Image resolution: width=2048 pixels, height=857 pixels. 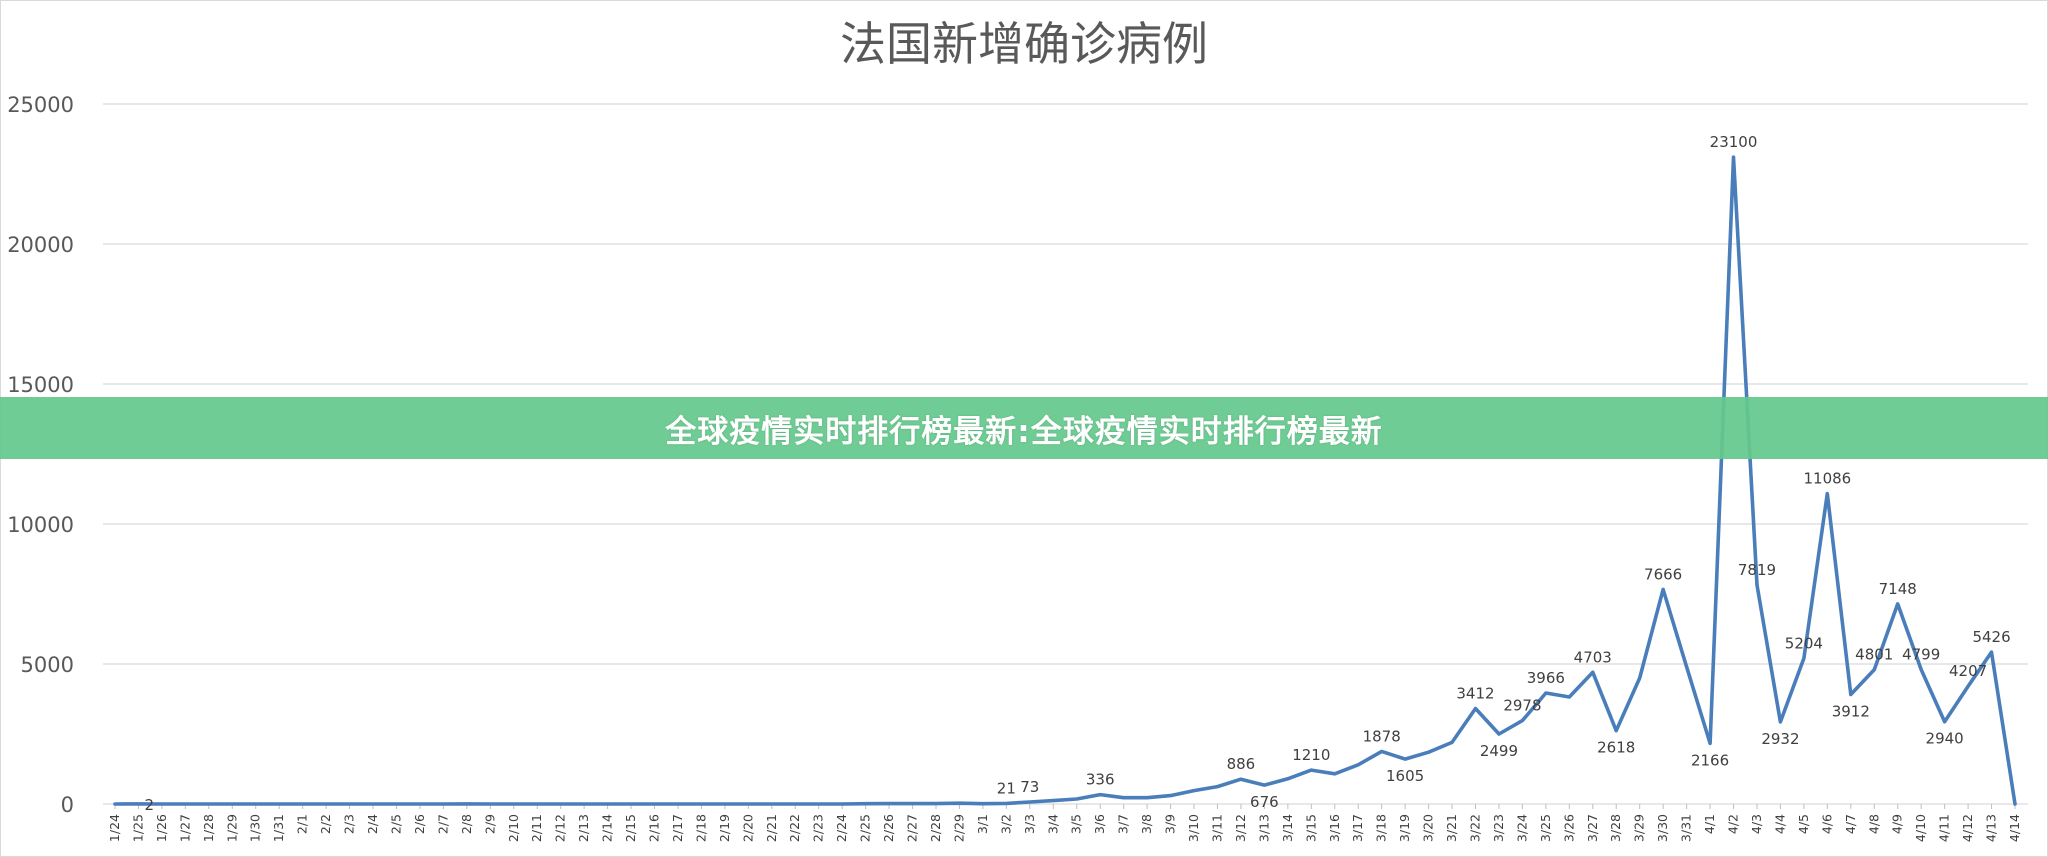 I want to click on x-tick-label: 2/29, so click(x=958, y=828).